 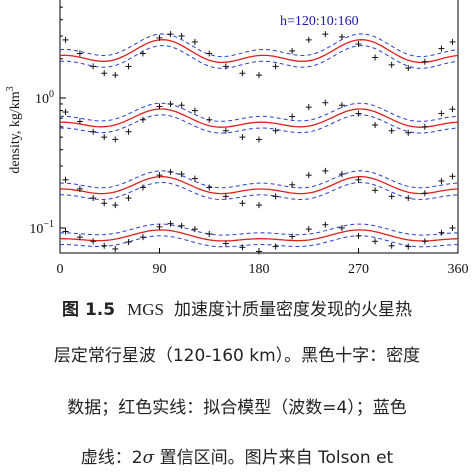 I want to click on caption-line-4: 虚线：2σ 置信区间。图片来自 Tolson et, so click(x=237, y=458).